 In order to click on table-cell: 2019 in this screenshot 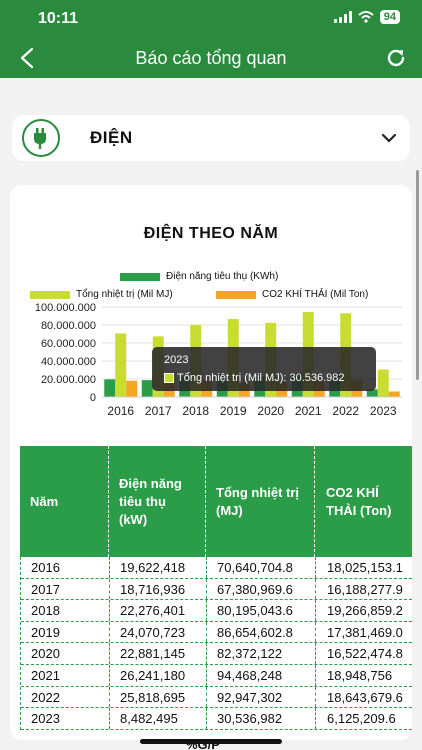, I will do `click(45, 632)`.